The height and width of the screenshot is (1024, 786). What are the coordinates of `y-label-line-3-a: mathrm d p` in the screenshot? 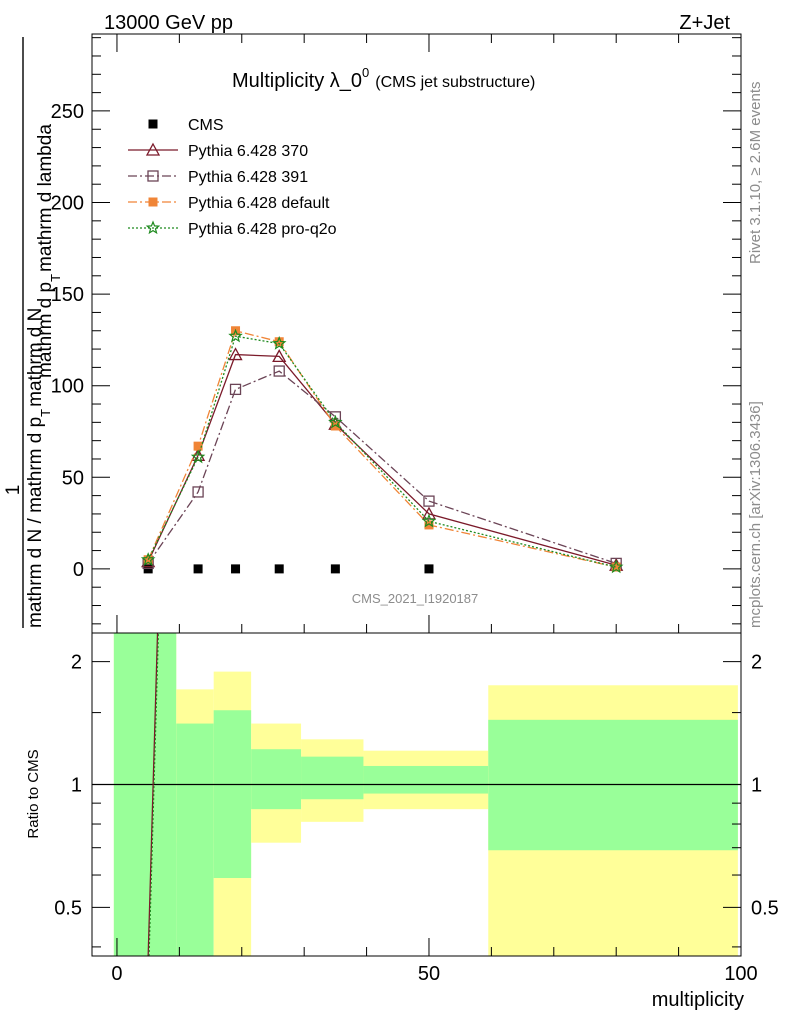 It's located at (45, 330).